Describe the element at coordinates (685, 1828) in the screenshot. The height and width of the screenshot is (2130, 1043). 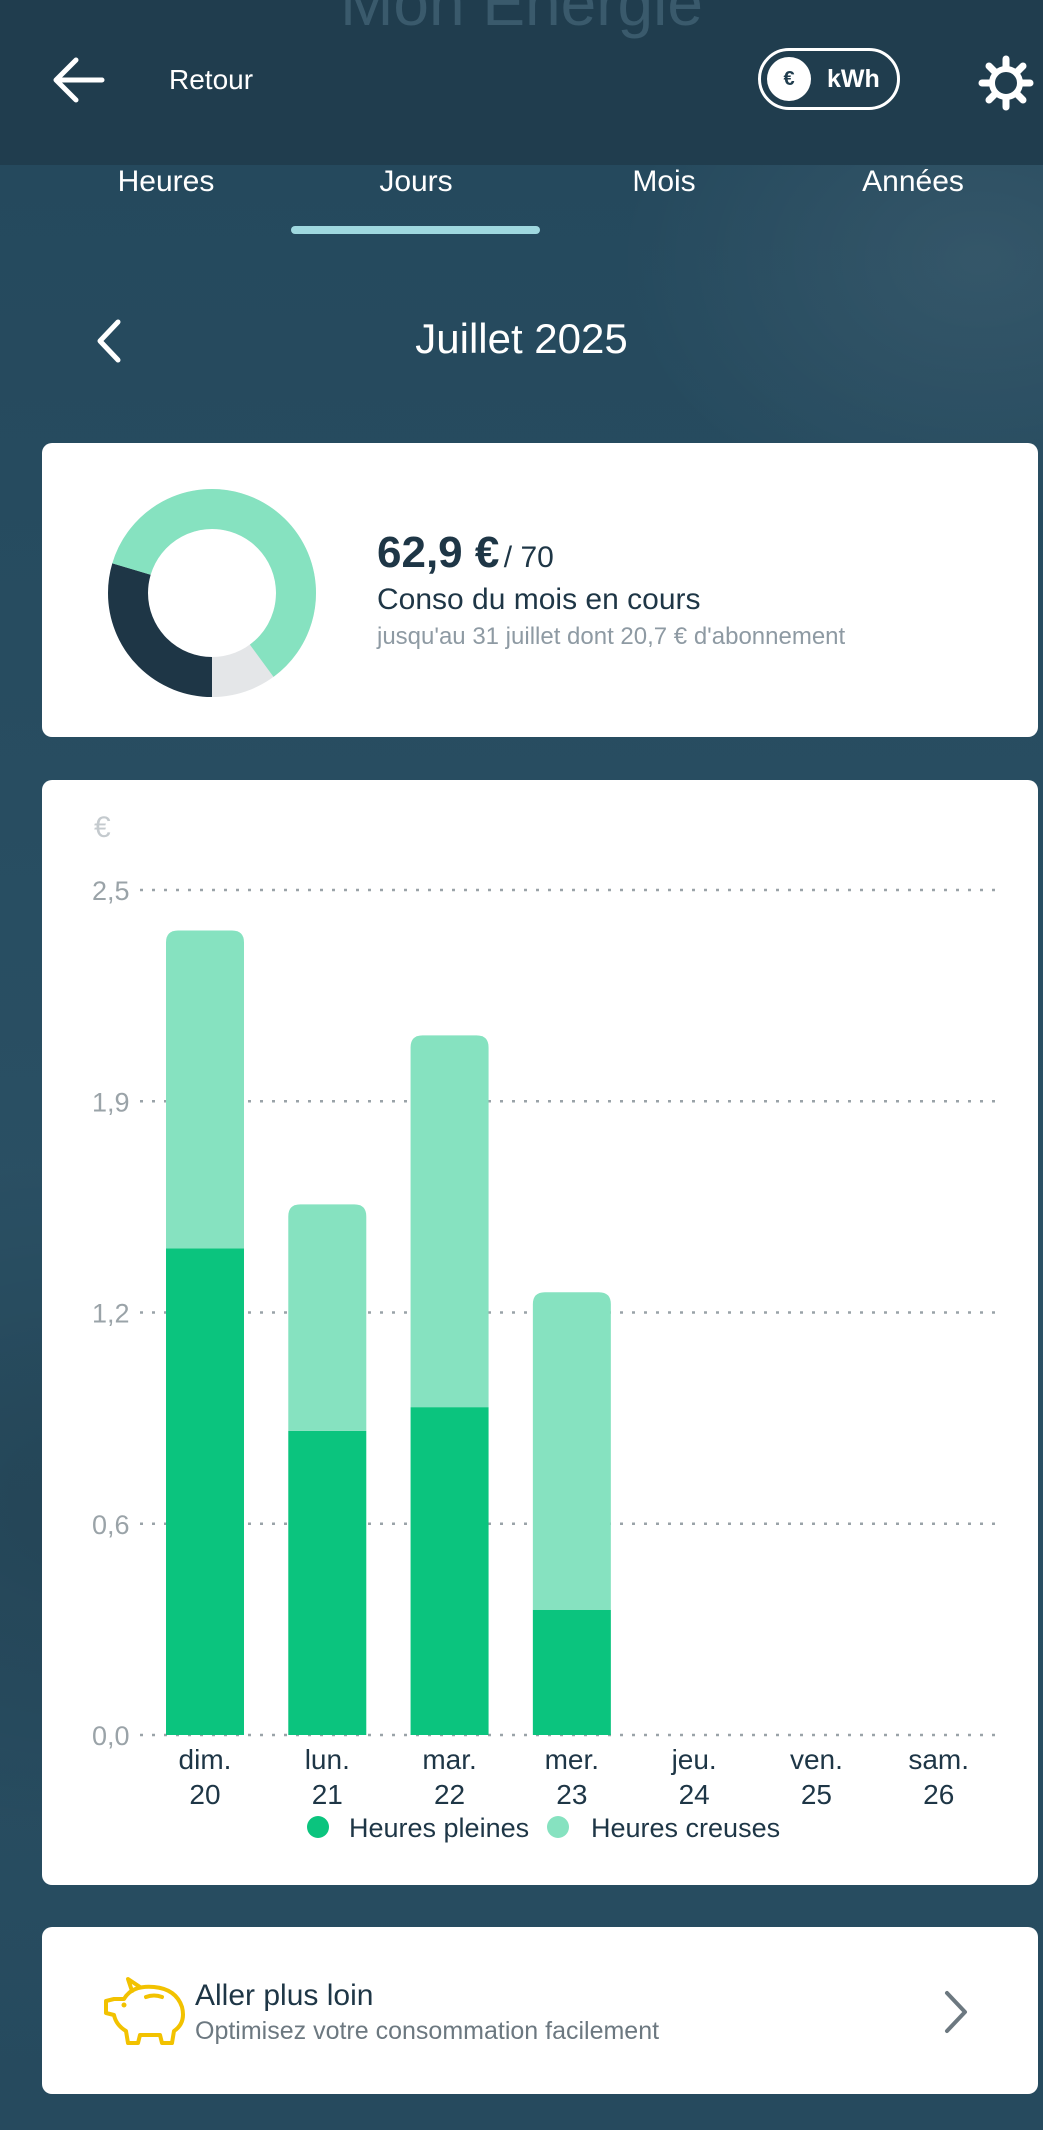
I see `legend-label: Heures creuses` at that location.